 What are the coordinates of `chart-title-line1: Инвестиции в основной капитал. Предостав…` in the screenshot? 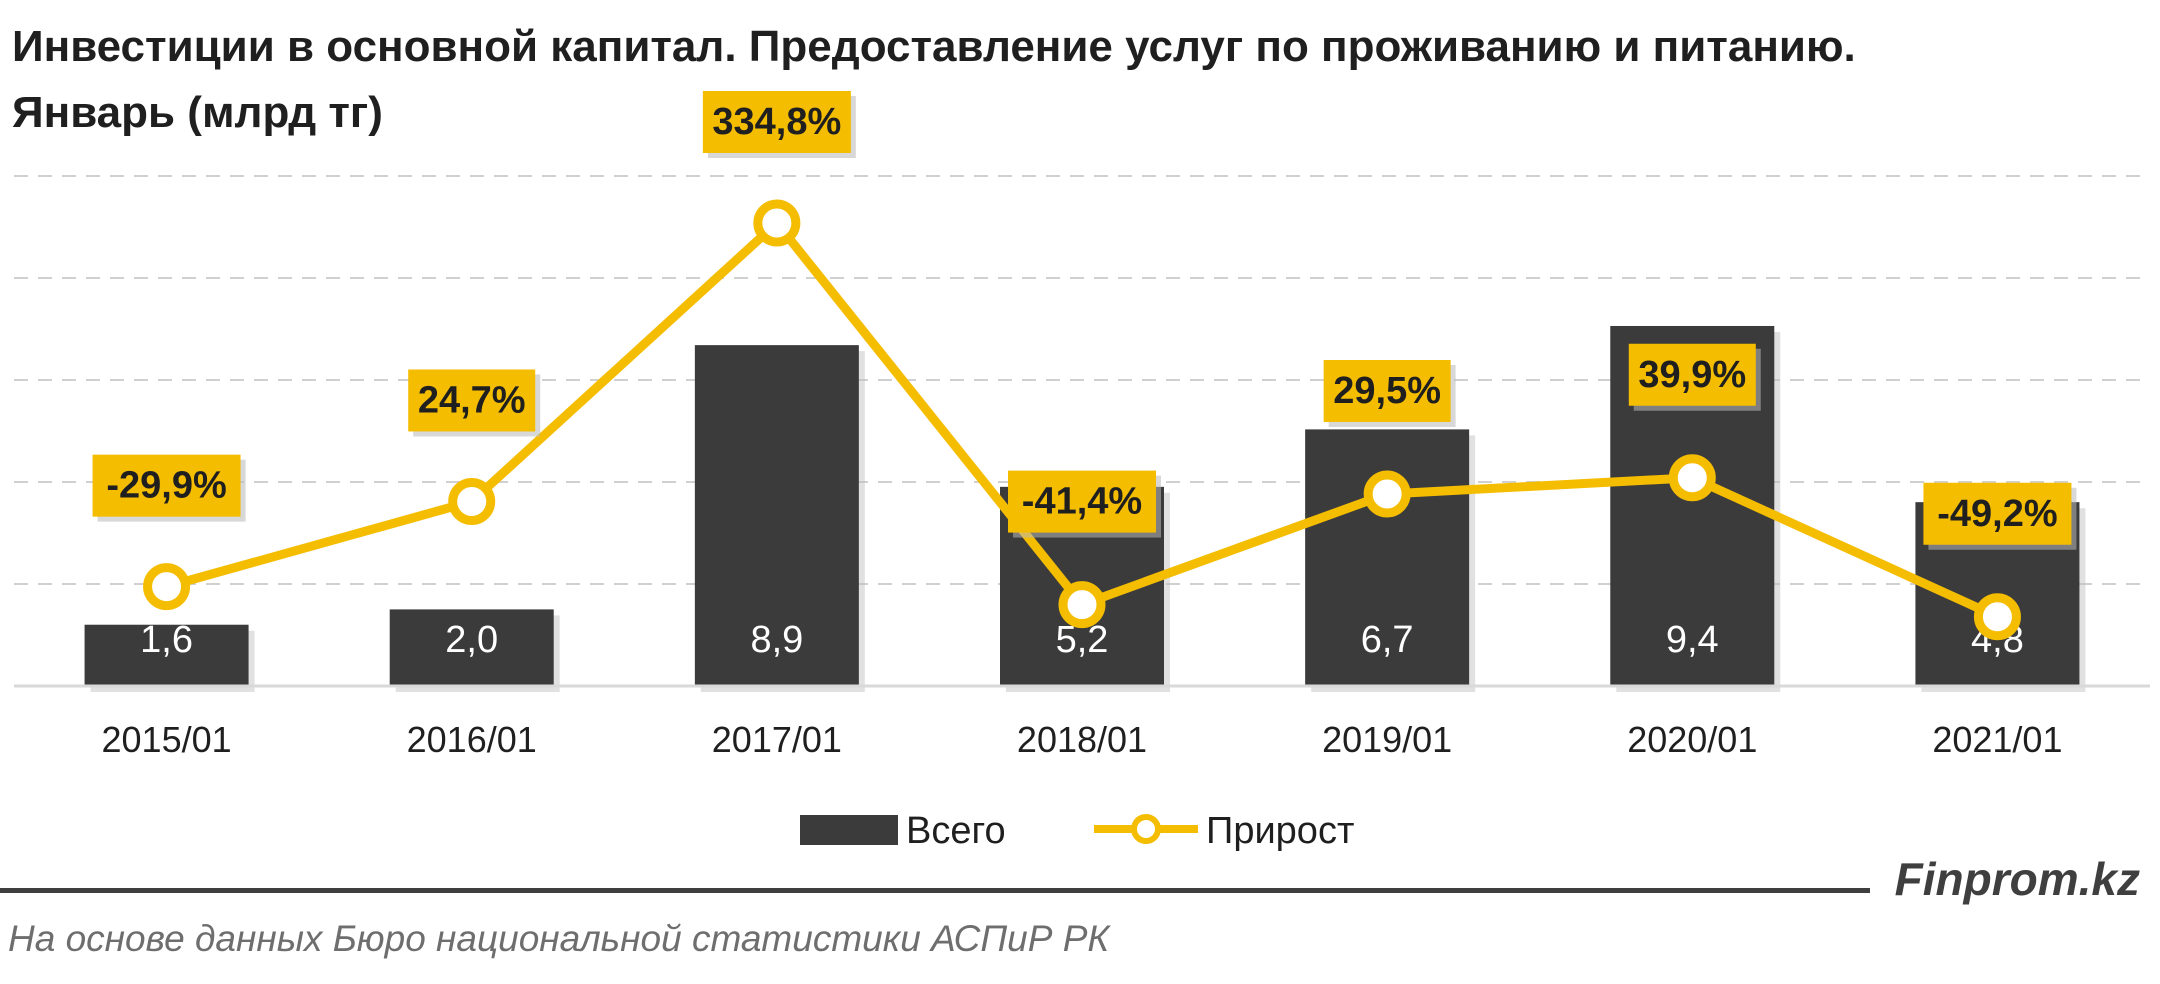 It's located at (934, 46).